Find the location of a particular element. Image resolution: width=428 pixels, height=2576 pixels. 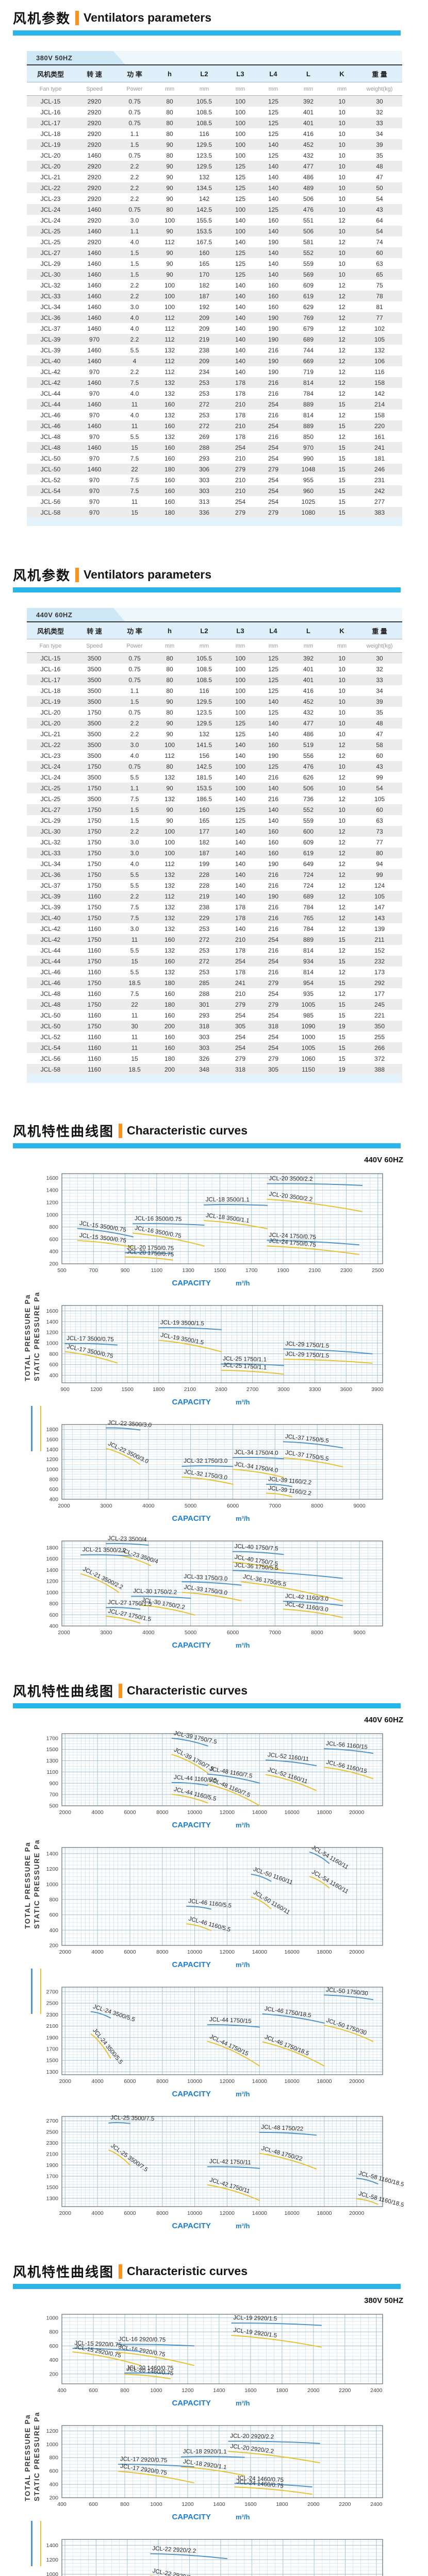

cell: 228 is located at coordinates (204, 875).